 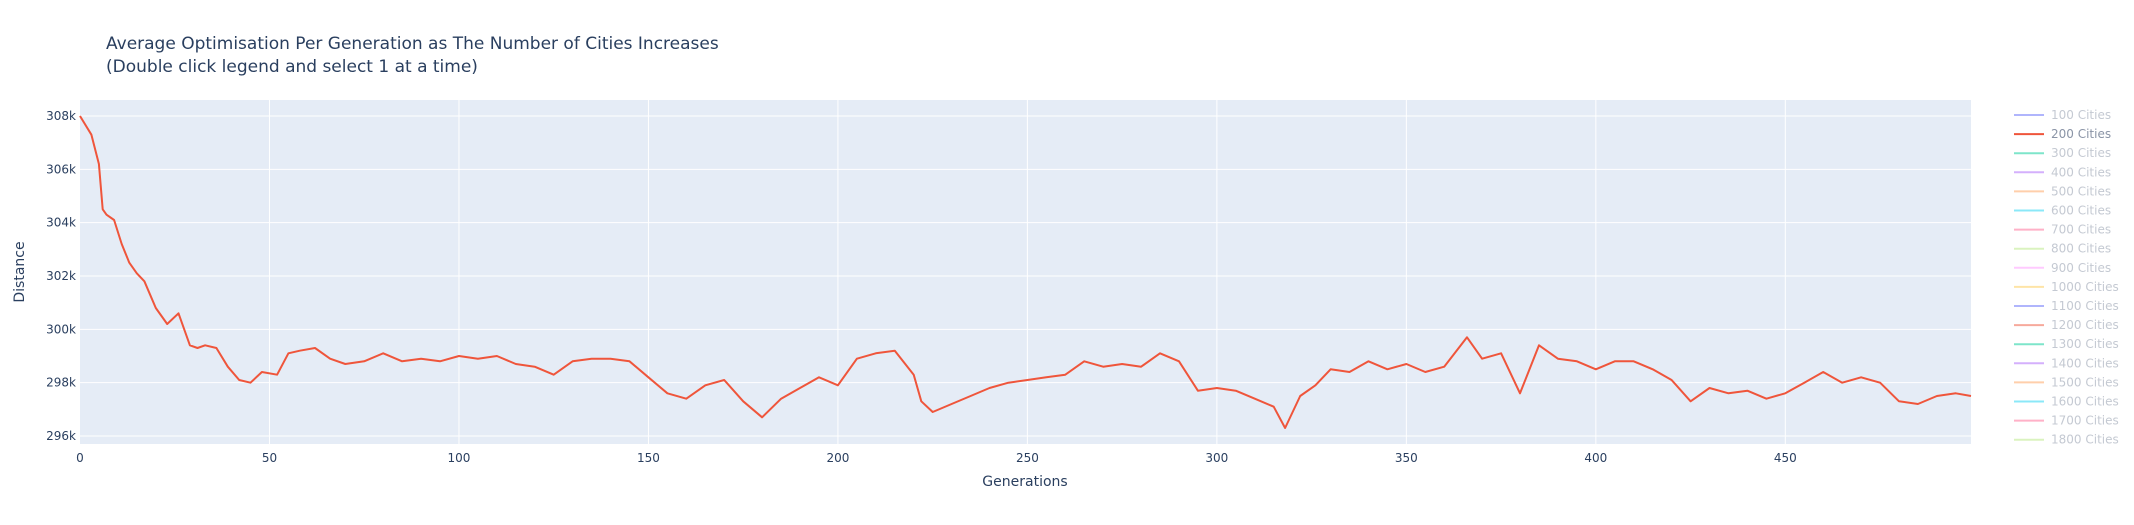 I want to click on x-tick-label: 0, so click(x=80, y=458).